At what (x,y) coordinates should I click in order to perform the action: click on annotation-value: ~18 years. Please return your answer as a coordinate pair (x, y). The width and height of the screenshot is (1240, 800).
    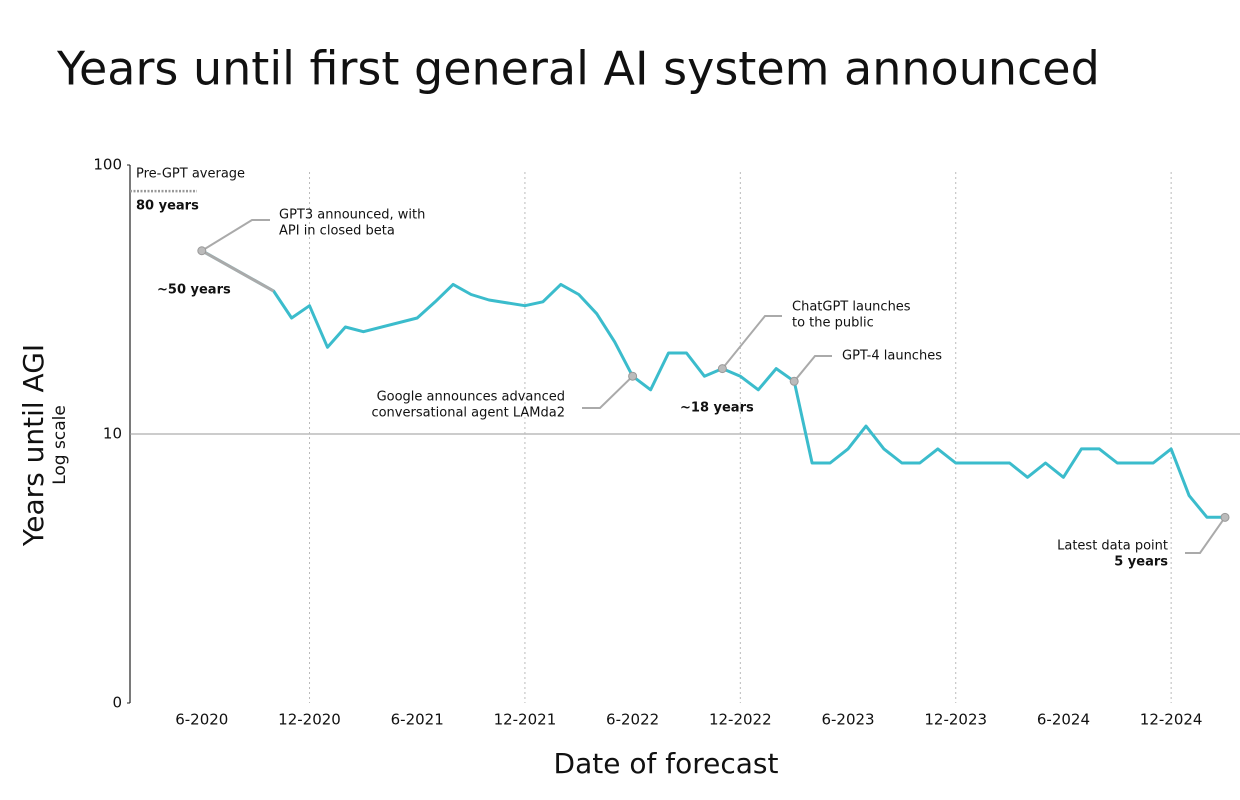
    Looking at the image, I should click on (717, 408).